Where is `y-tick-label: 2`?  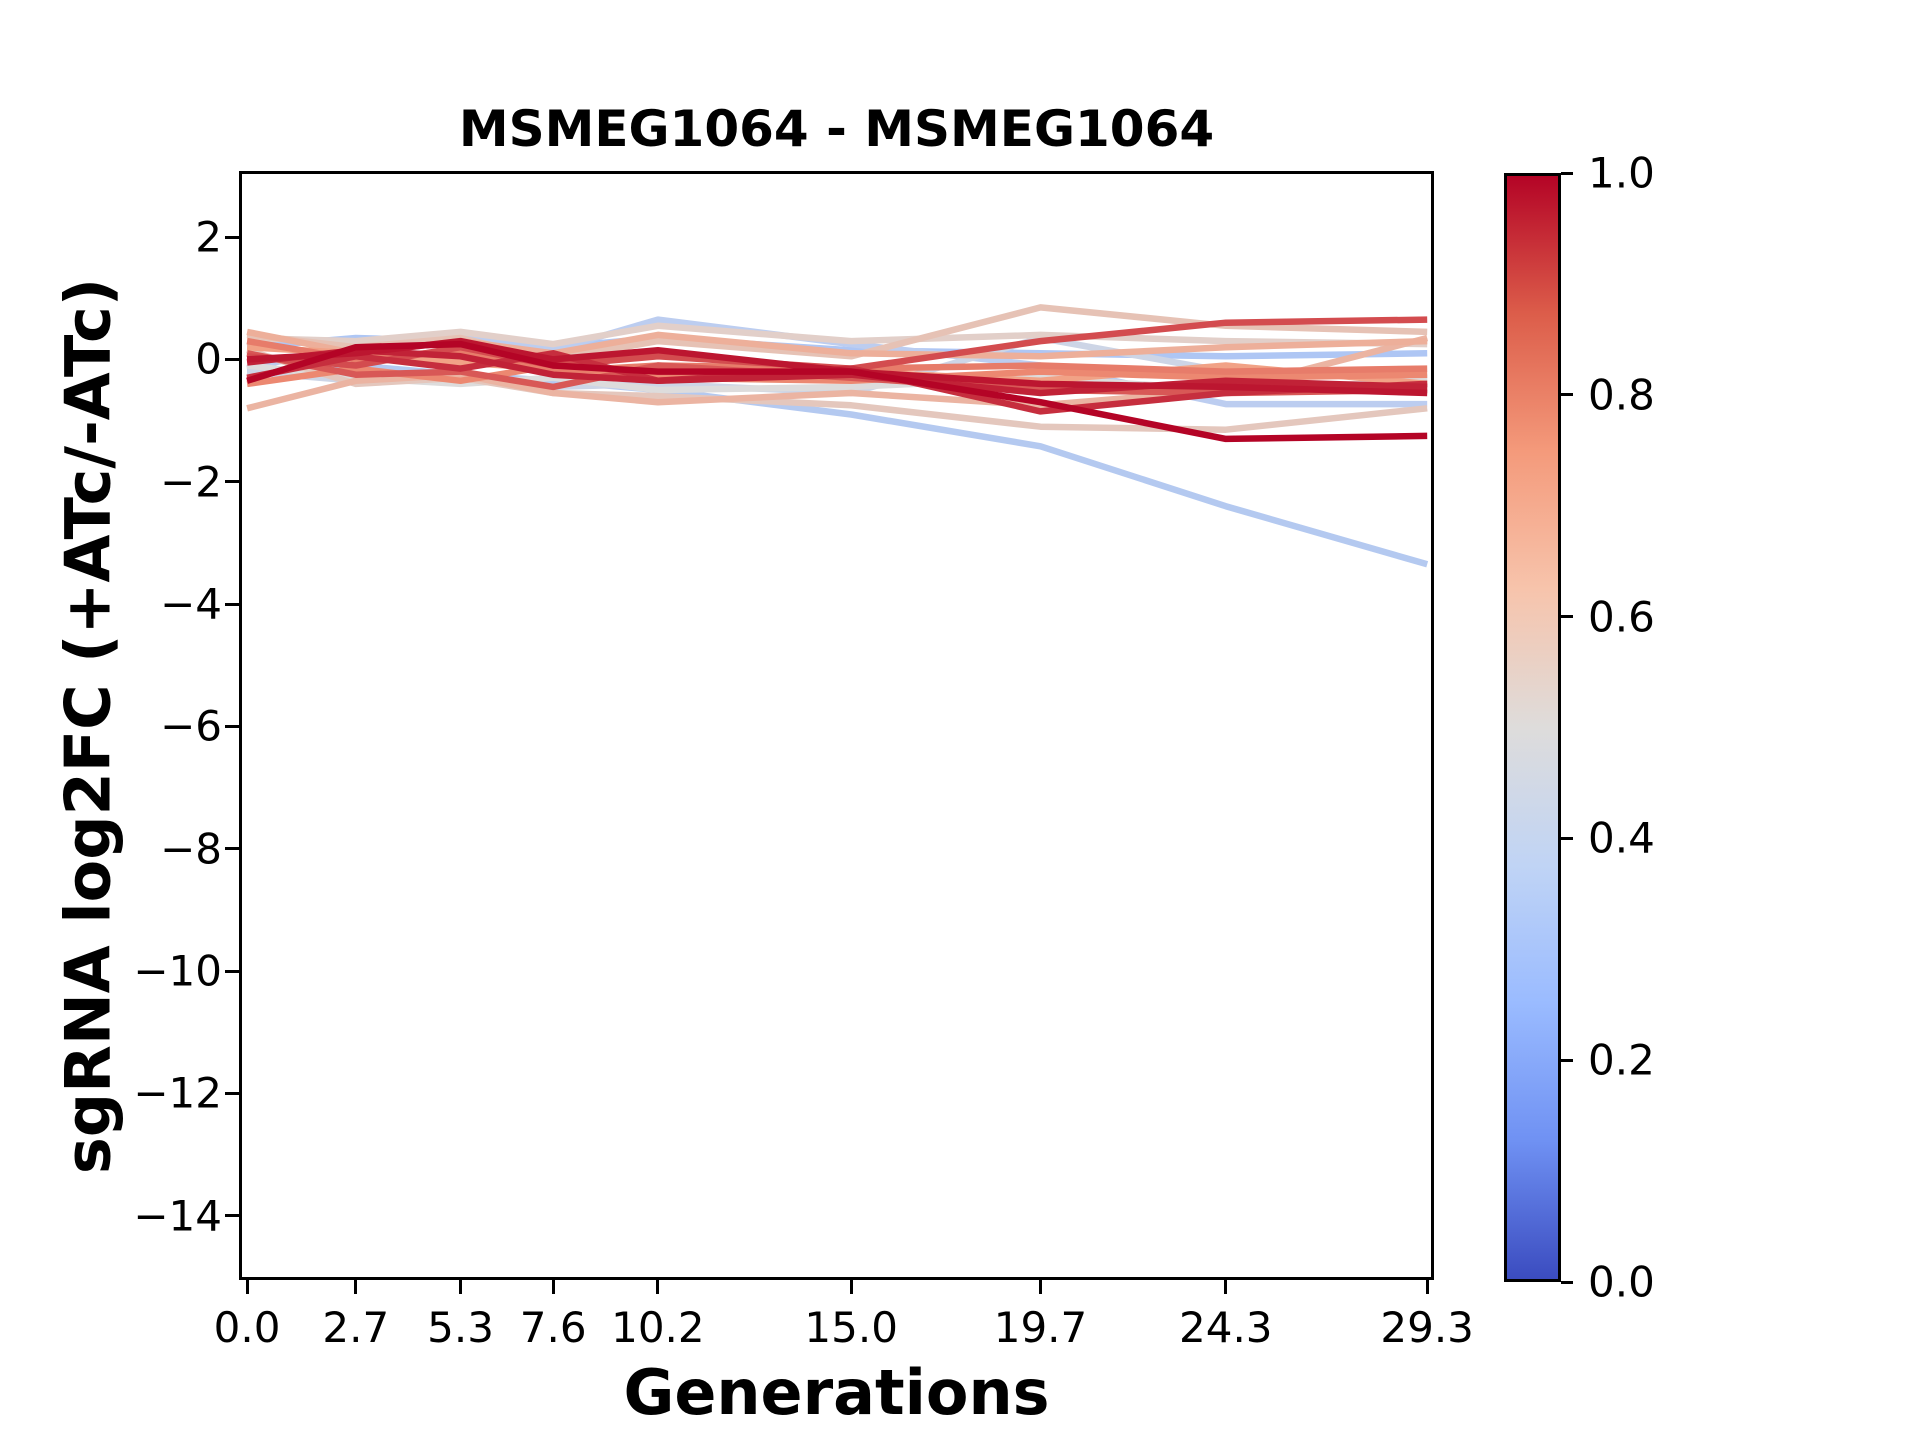
y-tick-label: 2 is located at coordinates (208, 237).